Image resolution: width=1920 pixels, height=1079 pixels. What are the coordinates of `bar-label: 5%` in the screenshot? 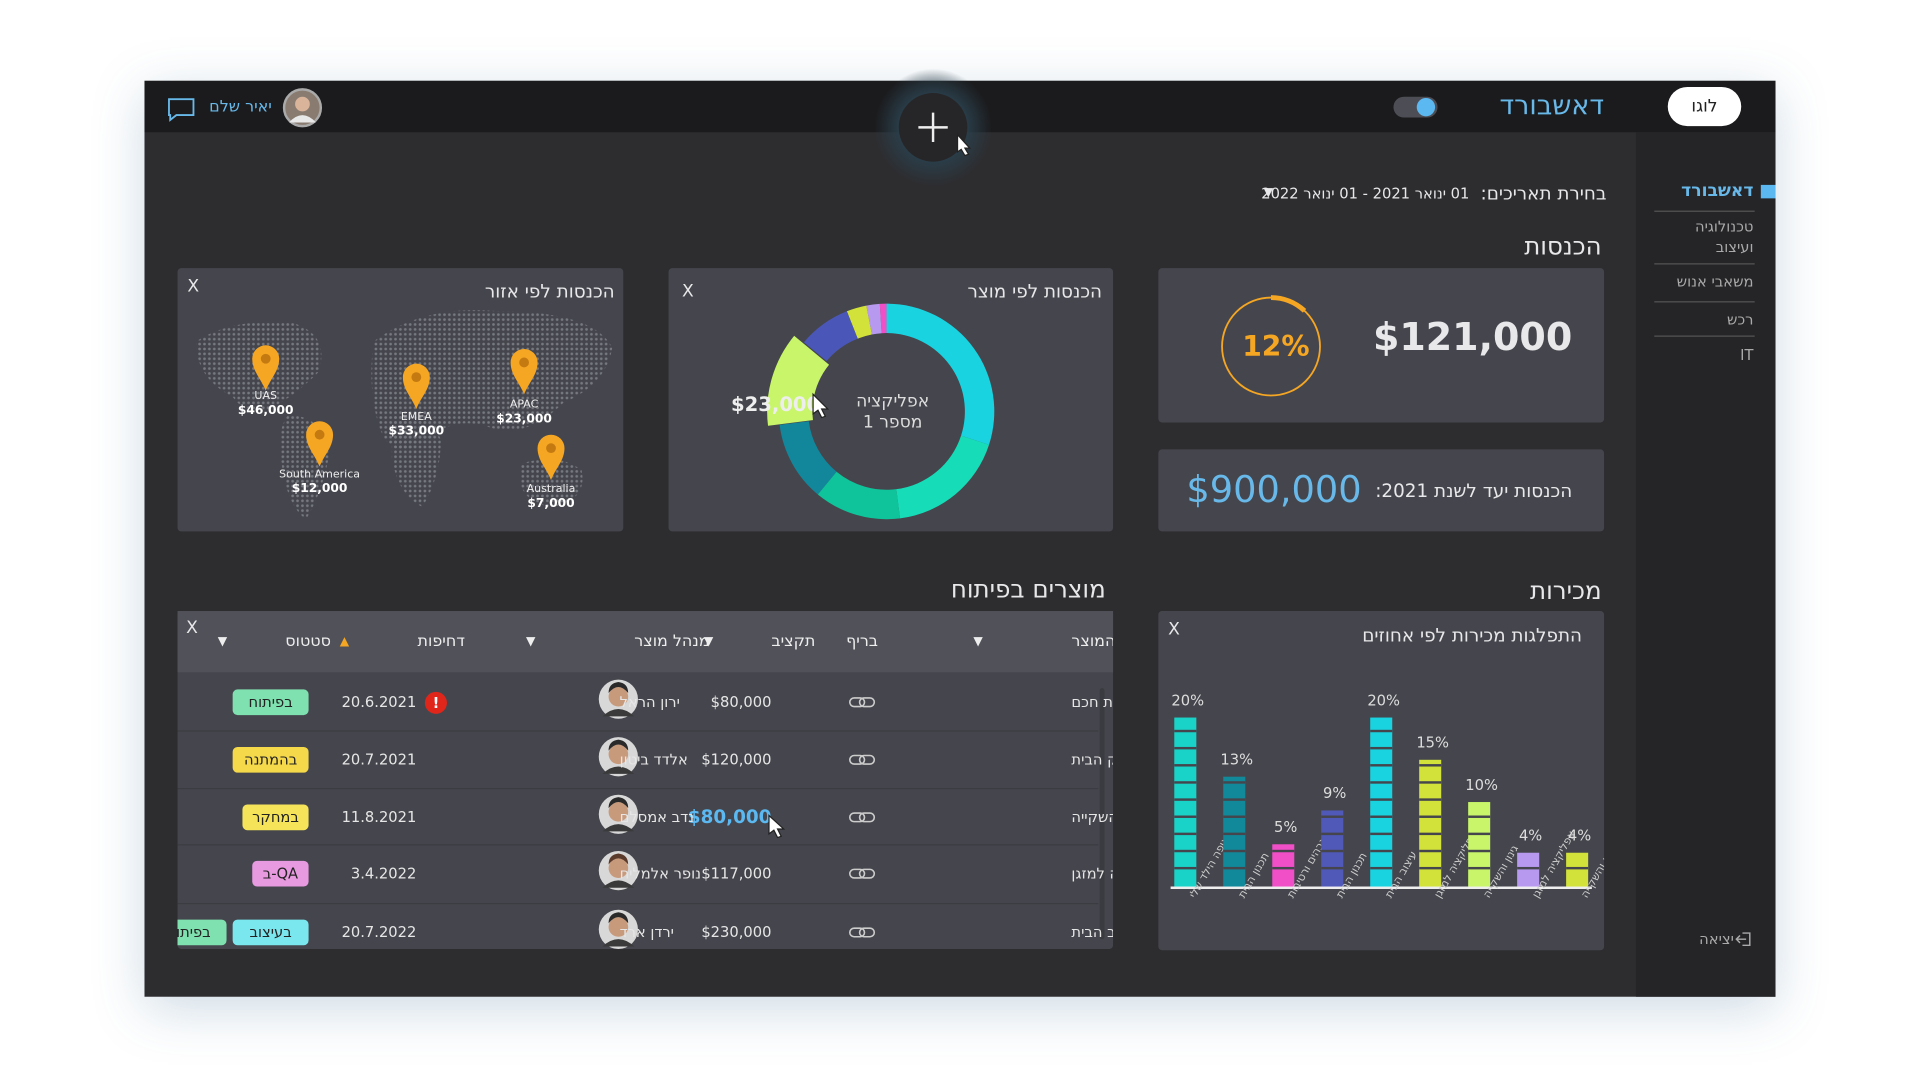 It's located at (1285, 827).